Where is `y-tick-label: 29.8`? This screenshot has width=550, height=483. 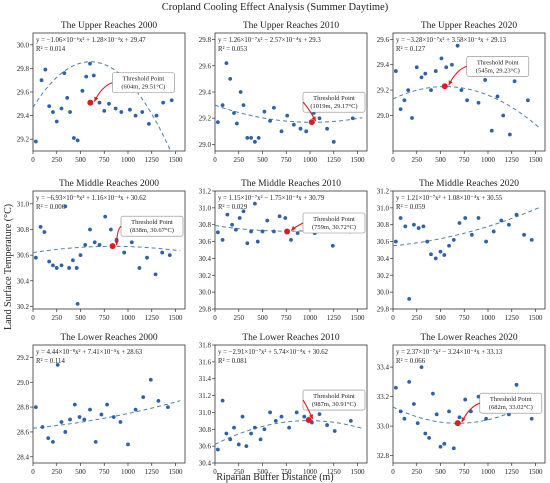 y-tick-label: 29.8 is located at coordinates (383, 310).